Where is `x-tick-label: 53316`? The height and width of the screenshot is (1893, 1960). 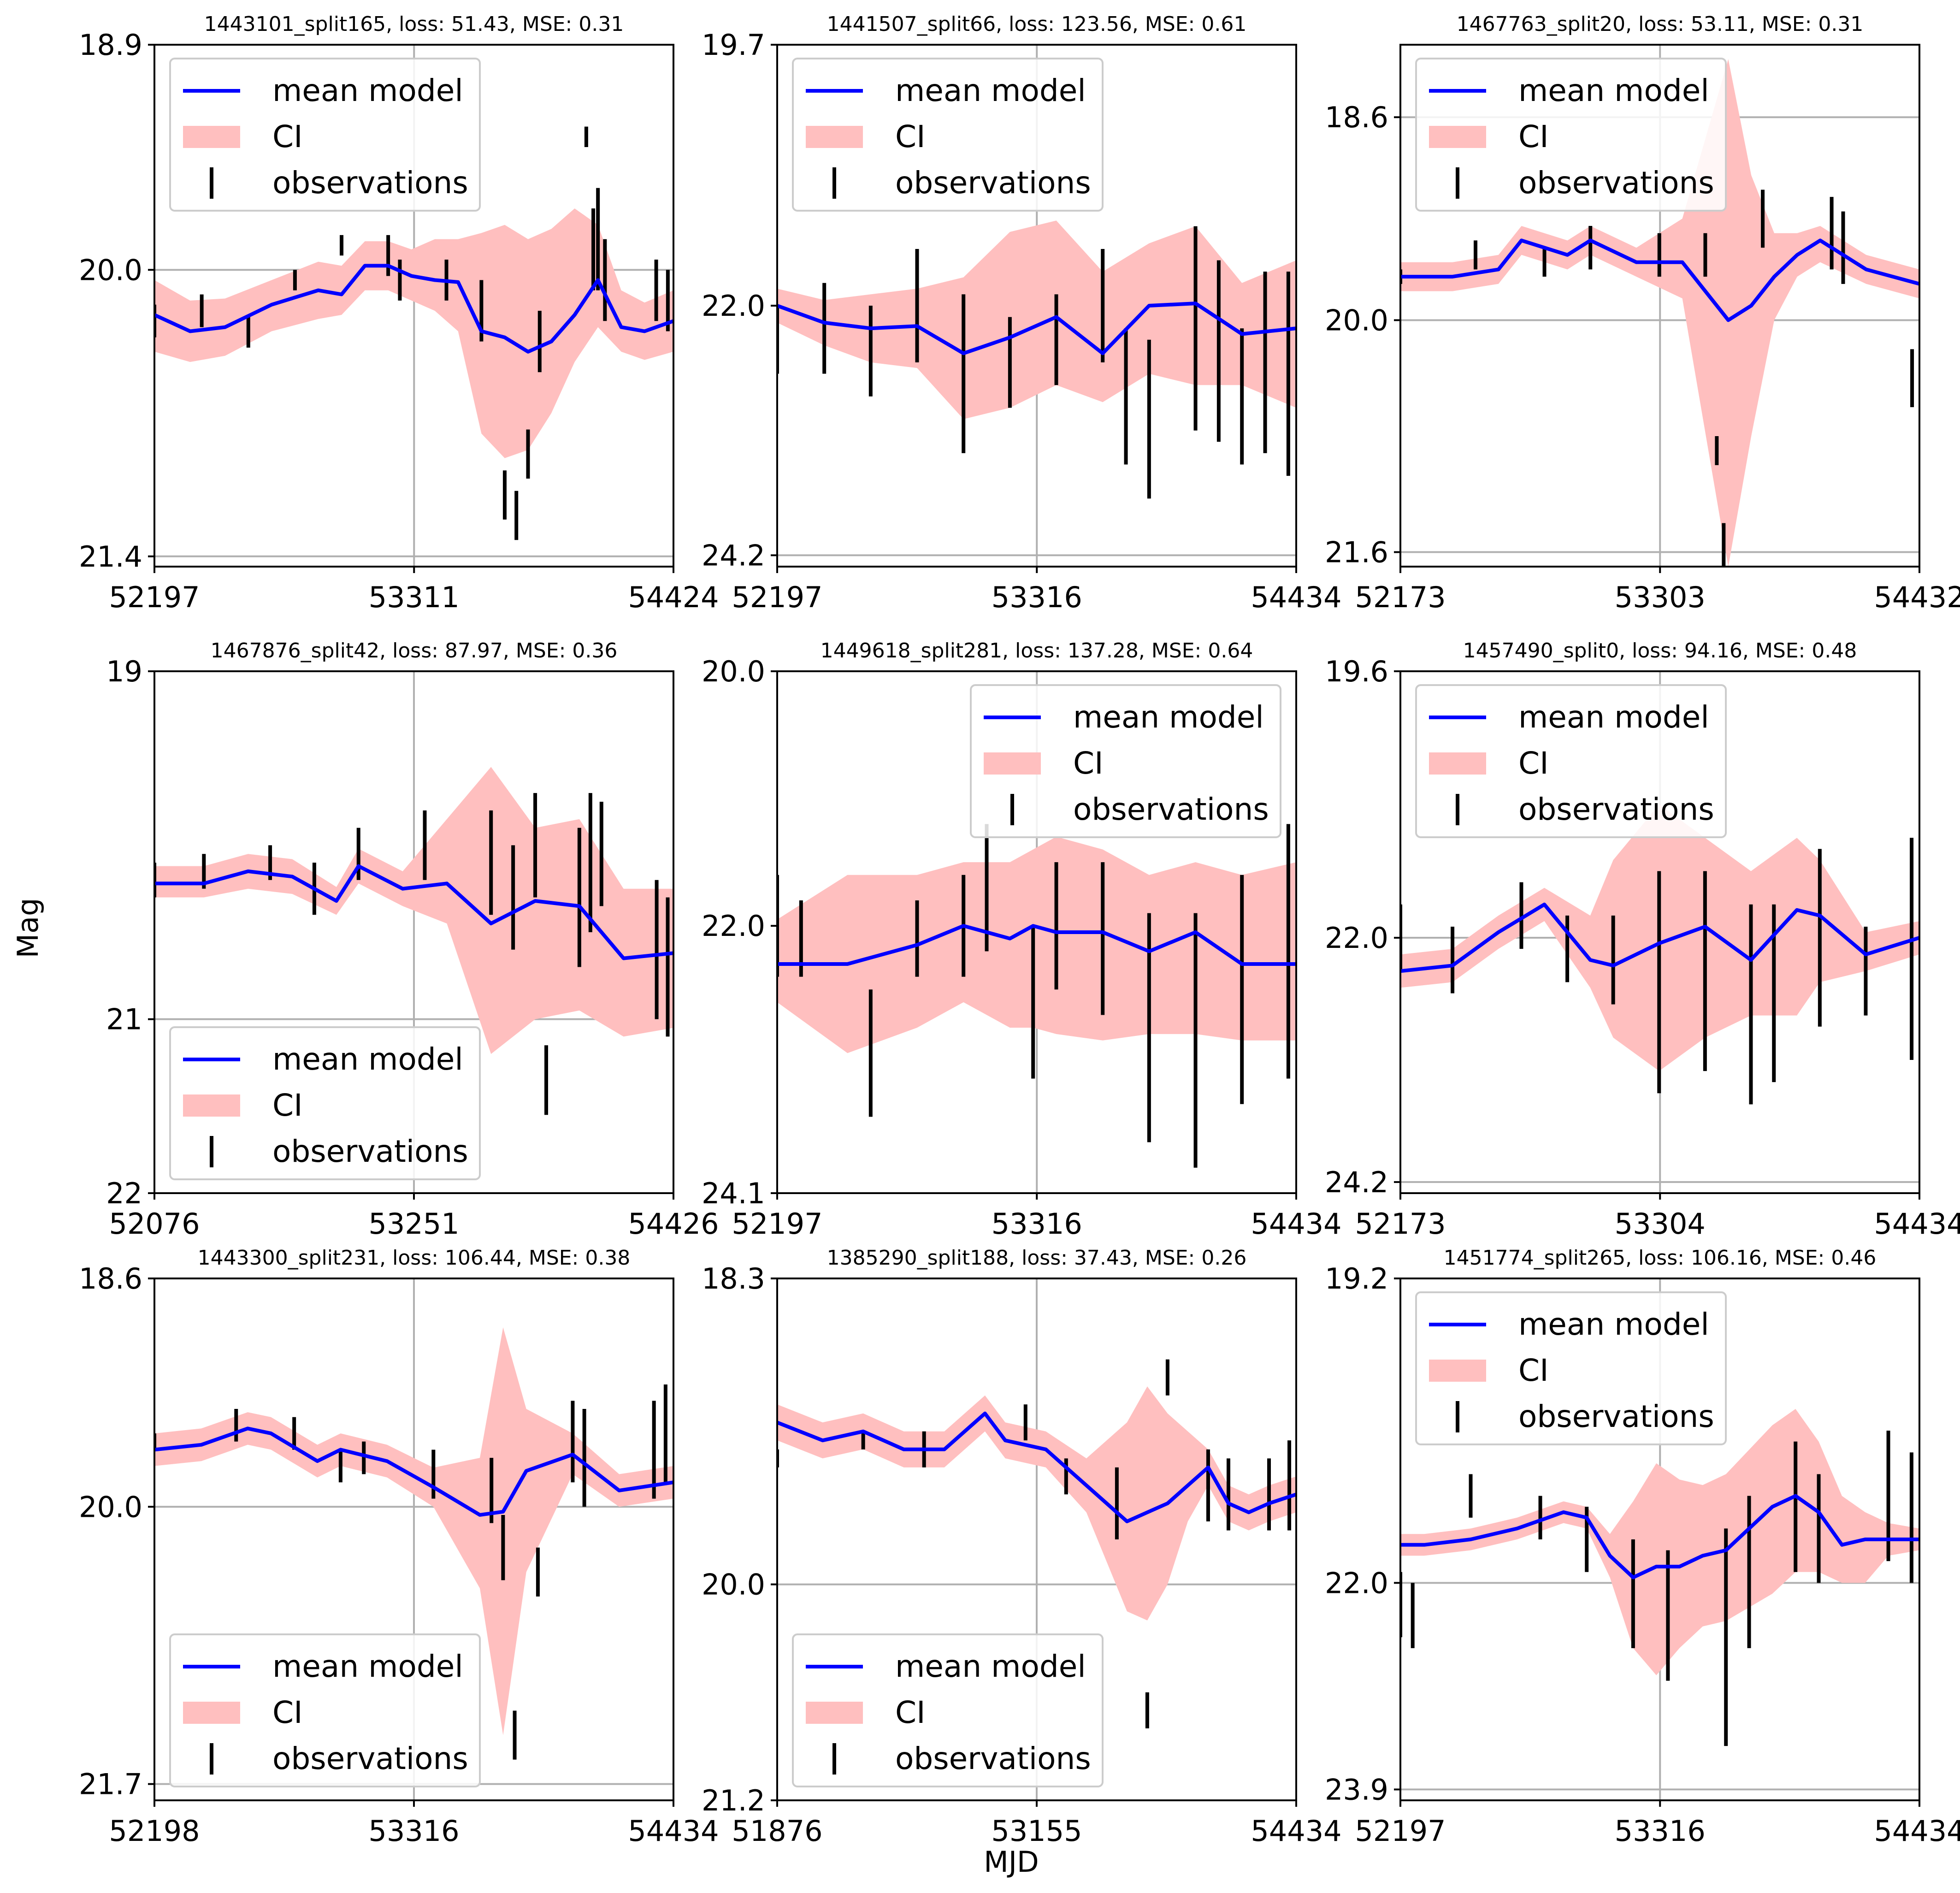 x-tick-label: 53316 is located at coordinates (414, 1831).